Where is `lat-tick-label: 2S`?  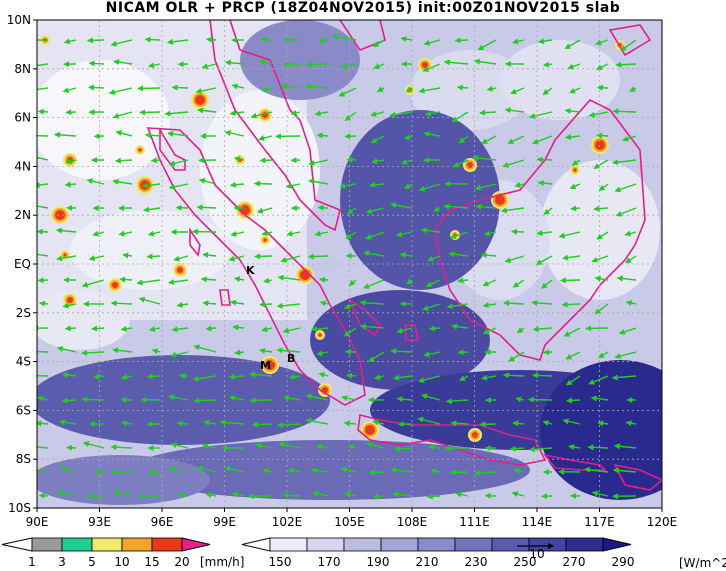 lat-tick-label: 2S is located at coordinates (23, 313).